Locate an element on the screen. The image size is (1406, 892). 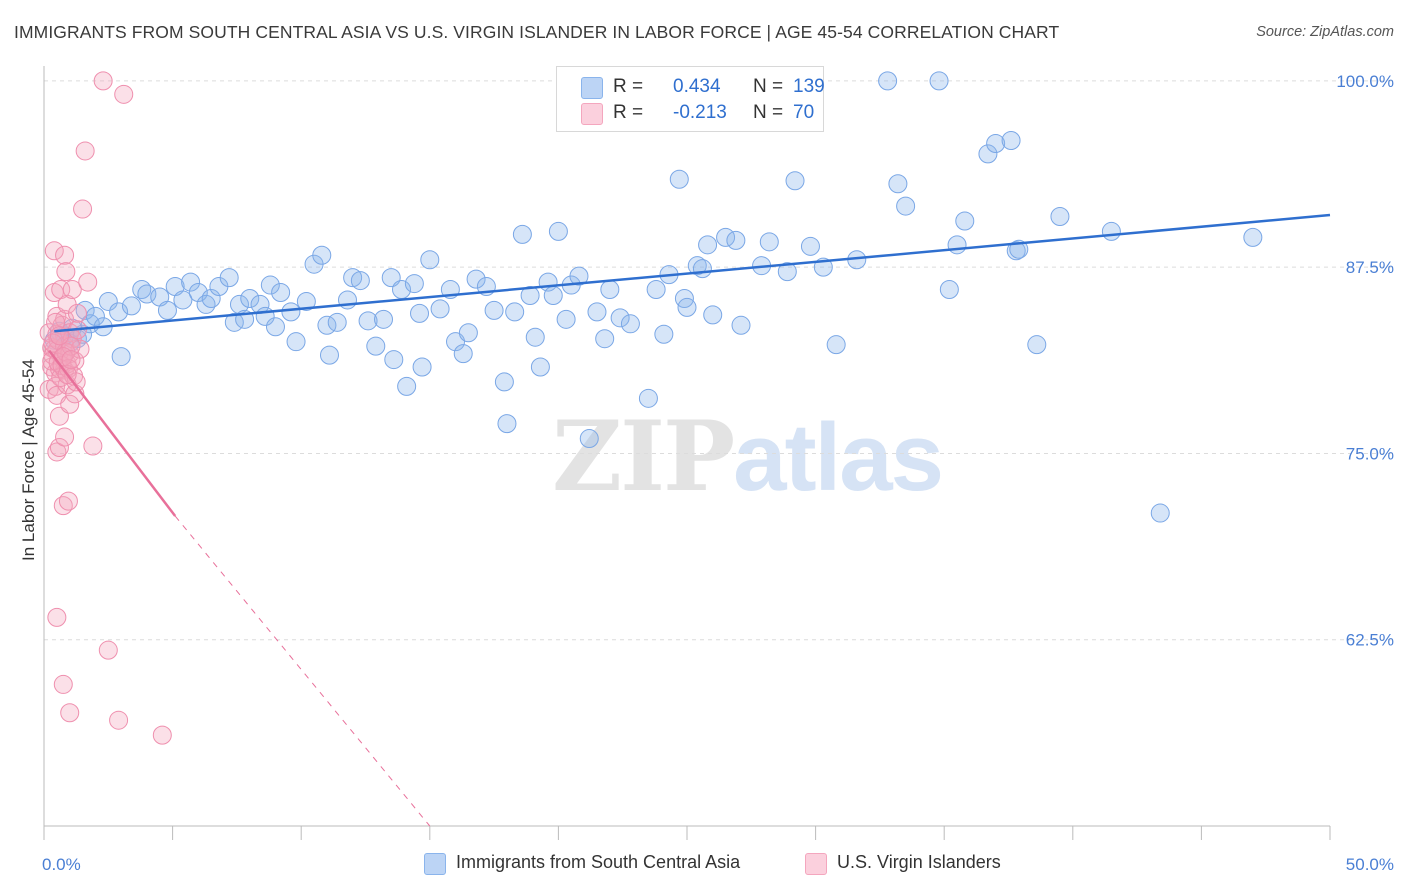
blue-swatch is located at coordinates (435, 864).